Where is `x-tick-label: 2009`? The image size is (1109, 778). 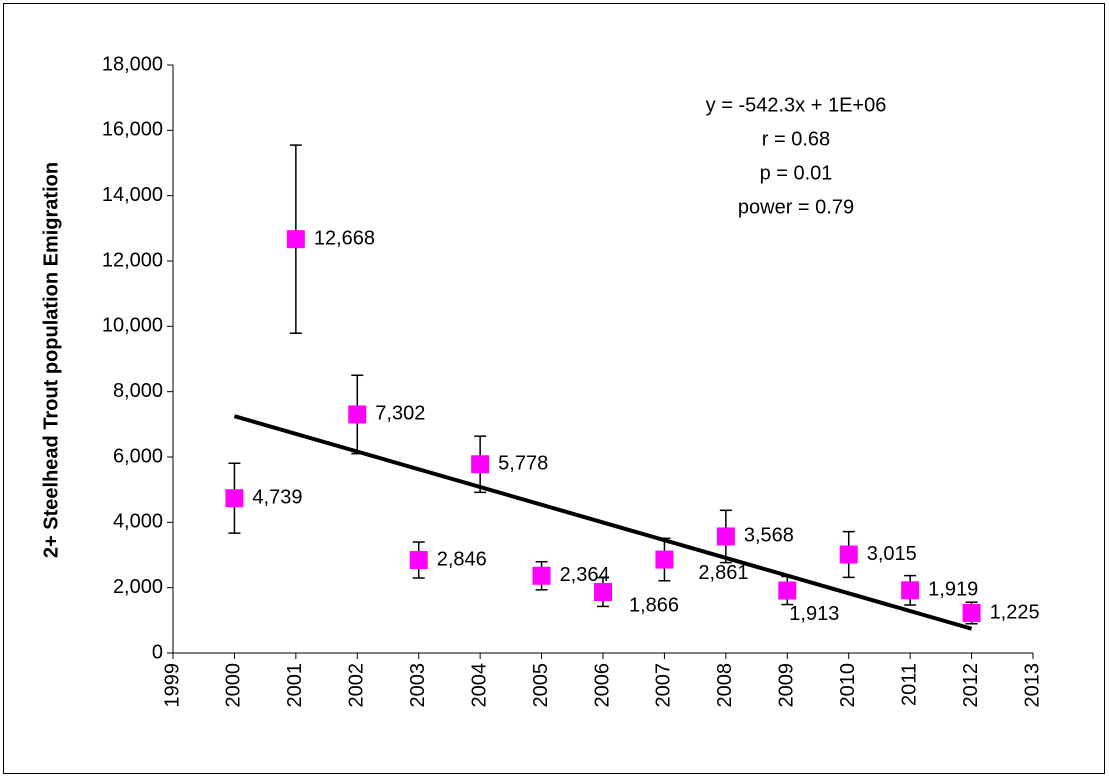 x-tick-label: 2009 is located at coordinates (787, 685).